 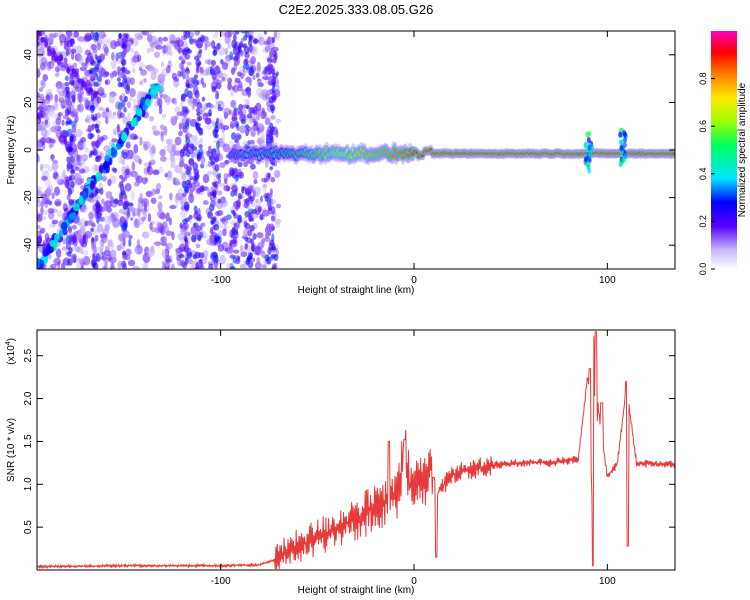 What do you see at coordinates (703, 269) in the screenshot?
I see `colorbar-tick-label: 0.0` at bounding box center [703, 269].